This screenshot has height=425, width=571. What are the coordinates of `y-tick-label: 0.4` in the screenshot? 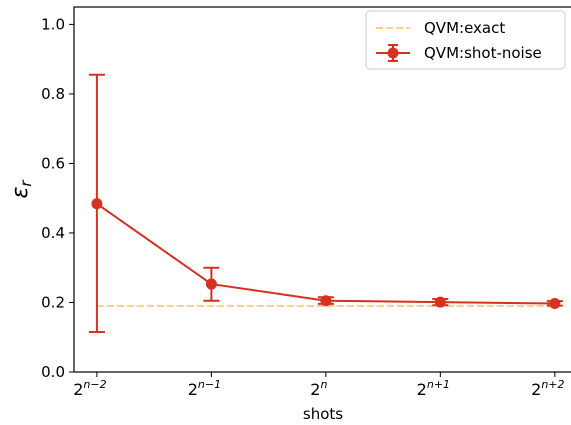 It's located at (53, 233).